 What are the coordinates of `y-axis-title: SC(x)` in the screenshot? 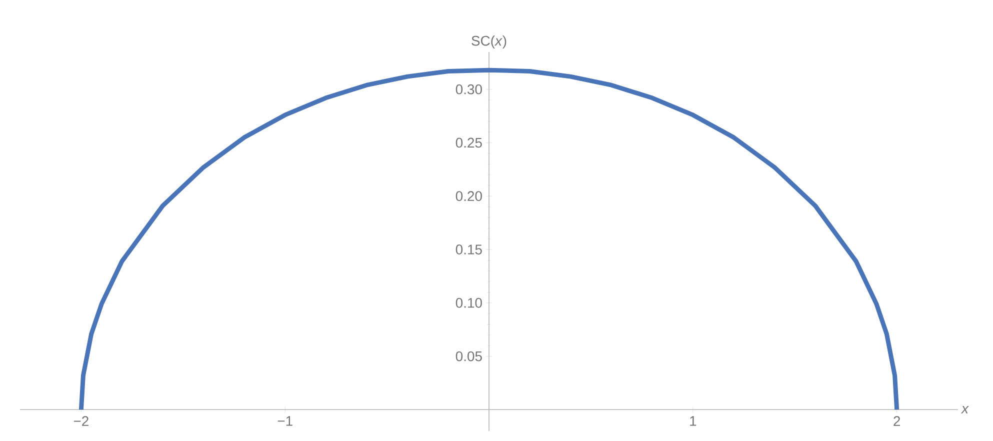 It's located at (489, 41).